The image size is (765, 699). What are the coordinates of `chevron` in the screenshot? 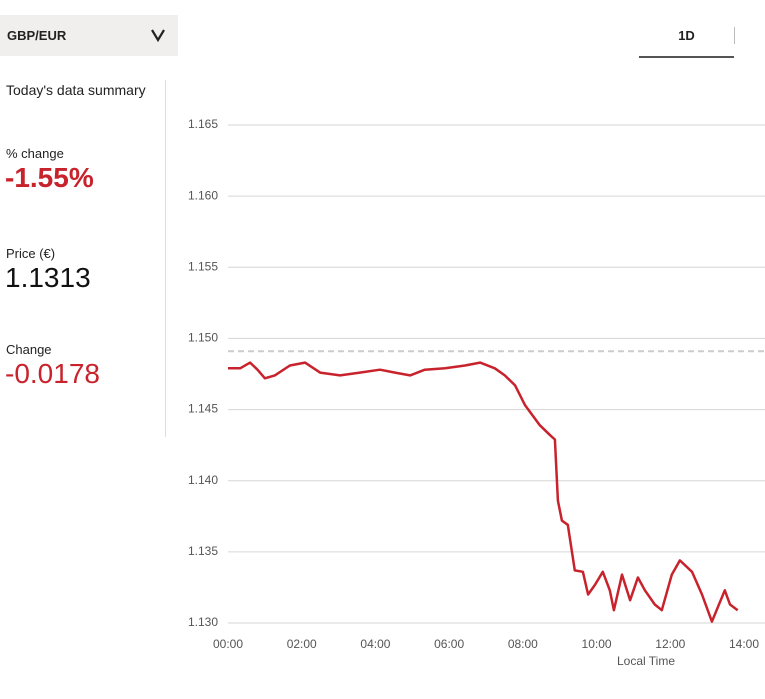 It's located at (158, 35).